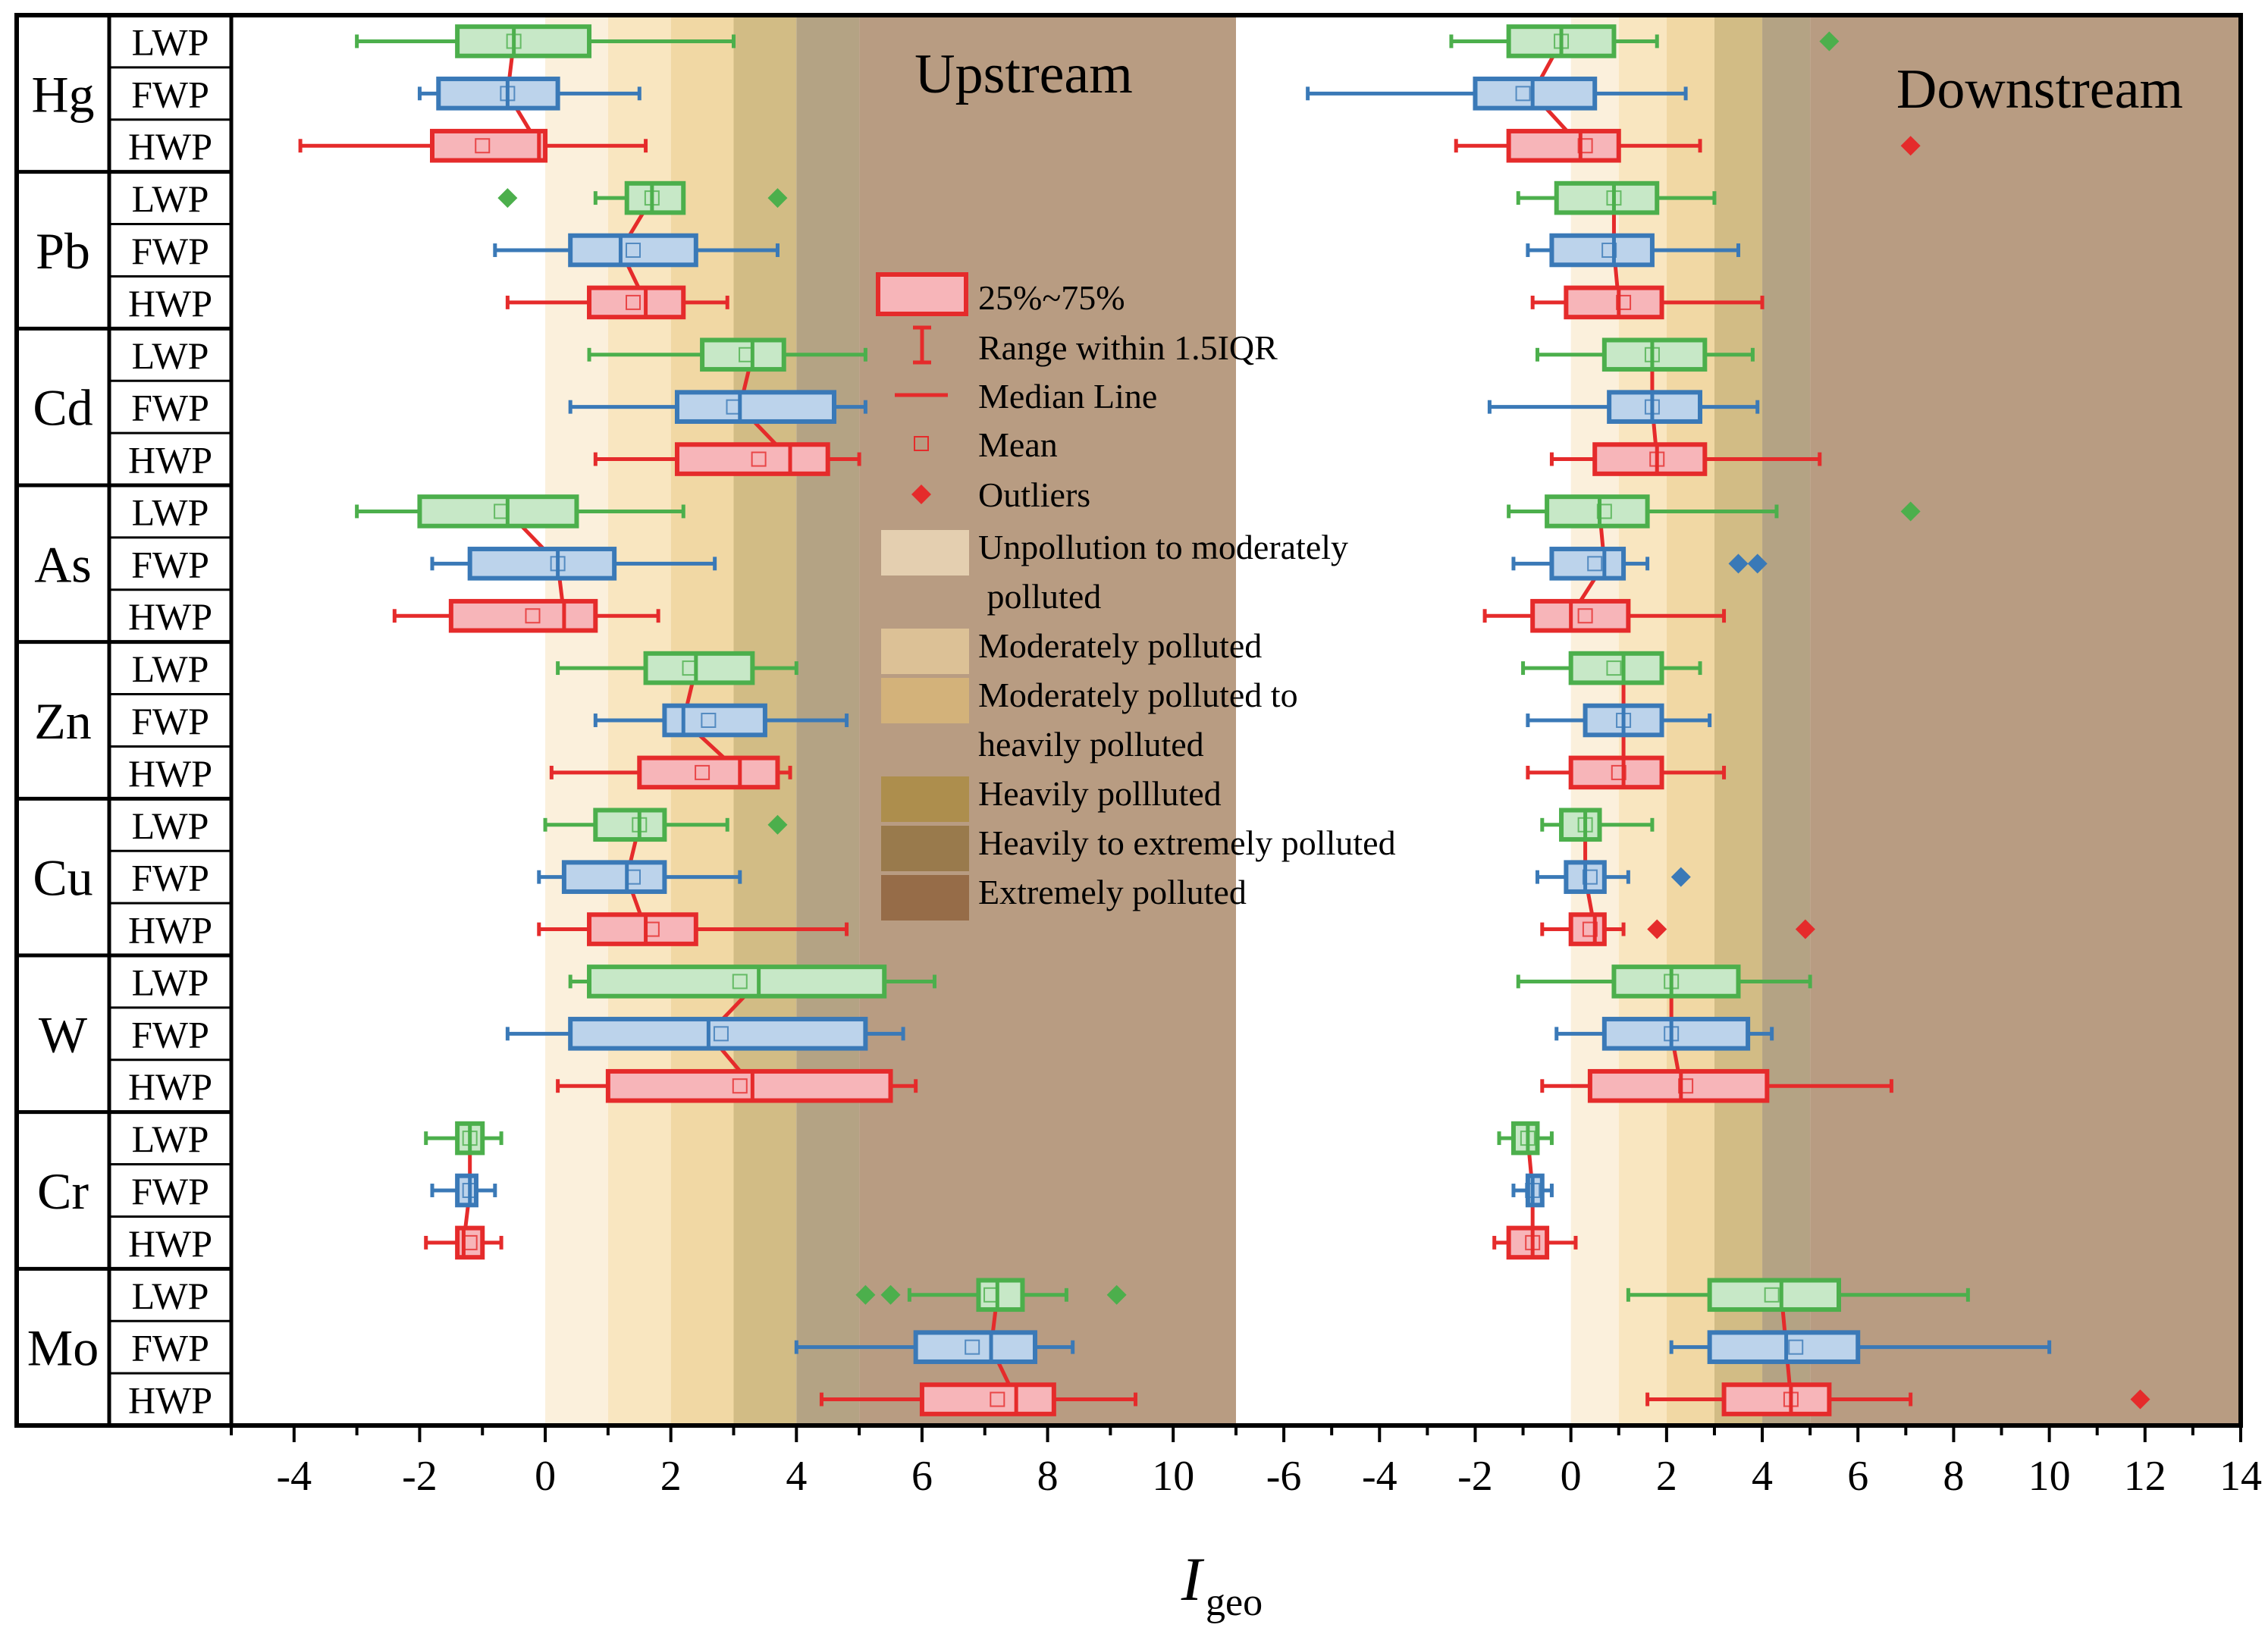 This screenshot has height=1634, width=2268. What do you see at coordinates (1676, 1034) in the screenshot?
I see `box-w-fwp-down-iqr` at bounding box center [1676, 1034].